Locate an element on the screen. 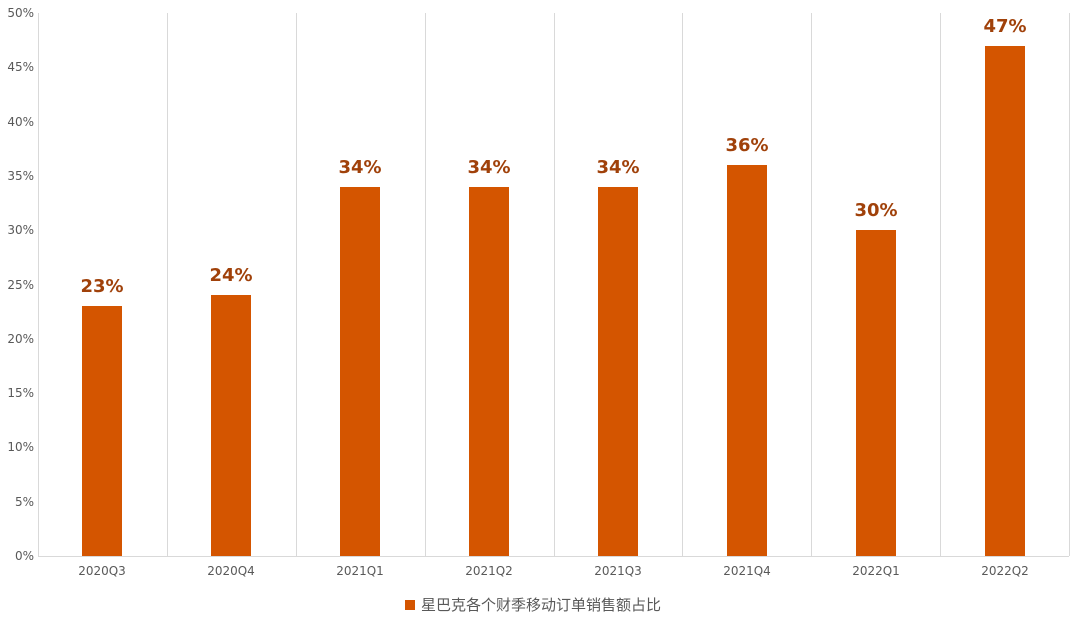 This screenshot has width=1080, height=624. y-tick-label: 25% is located at coordinates (20, 284).